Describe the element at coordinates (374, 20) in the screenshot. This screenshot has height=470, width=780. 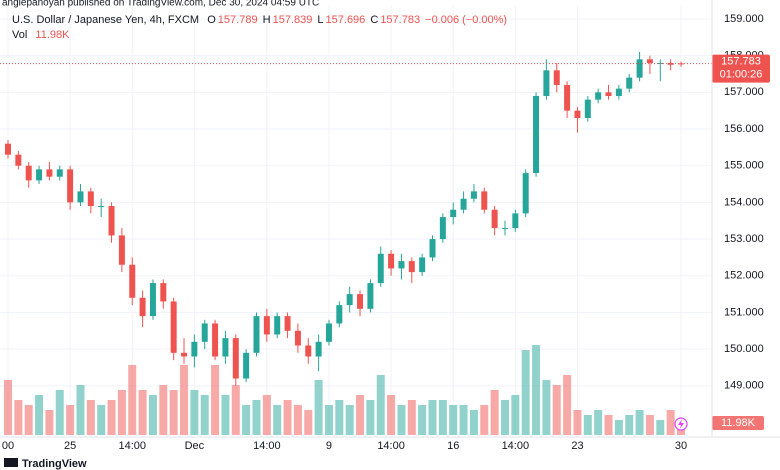
I see `ohlc-label: C` at that location.